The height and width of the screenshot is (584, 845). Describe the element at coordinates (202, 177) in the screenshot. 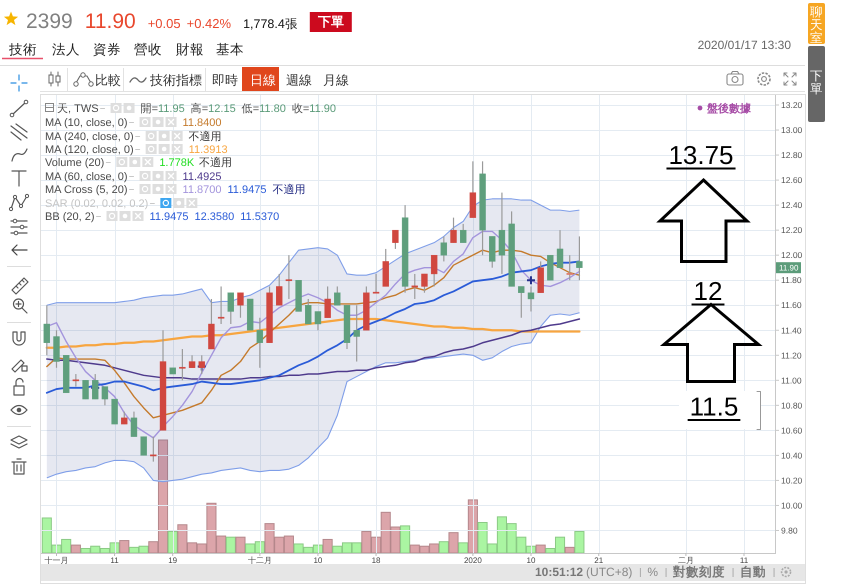

I see `annotation: 11.4925` at that location.